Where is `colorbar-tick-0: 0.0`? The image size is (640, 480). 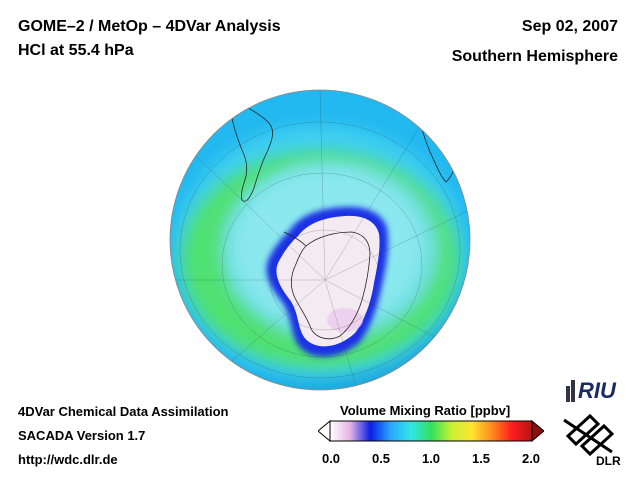 colorbar-tick-0: 0.0 is located at coordinates (331, 458).